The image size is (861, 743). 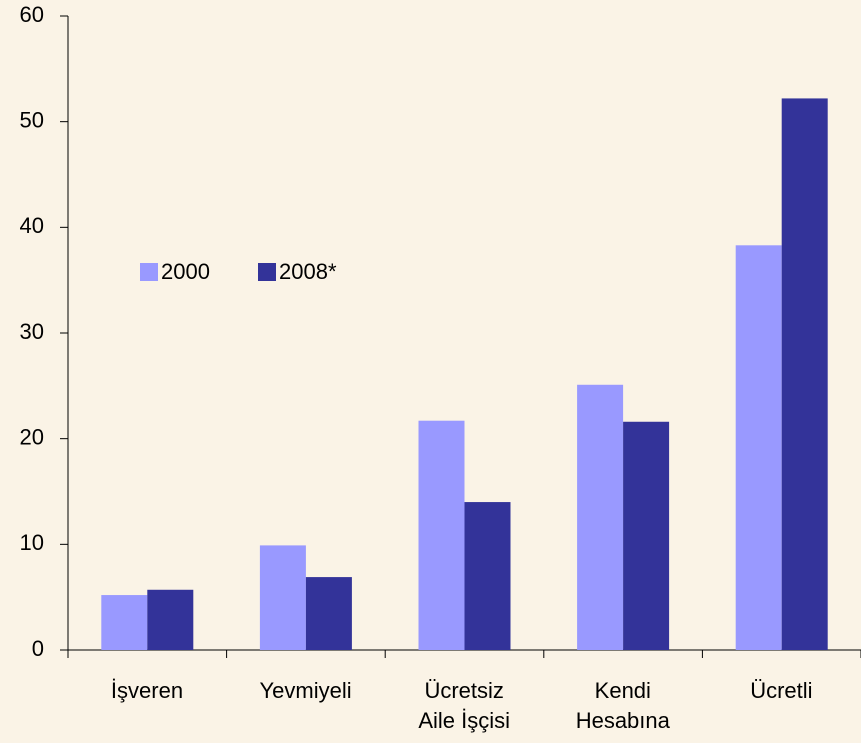 I want to click on x-tick-label: Ücretli, so click(x=781, y=690).